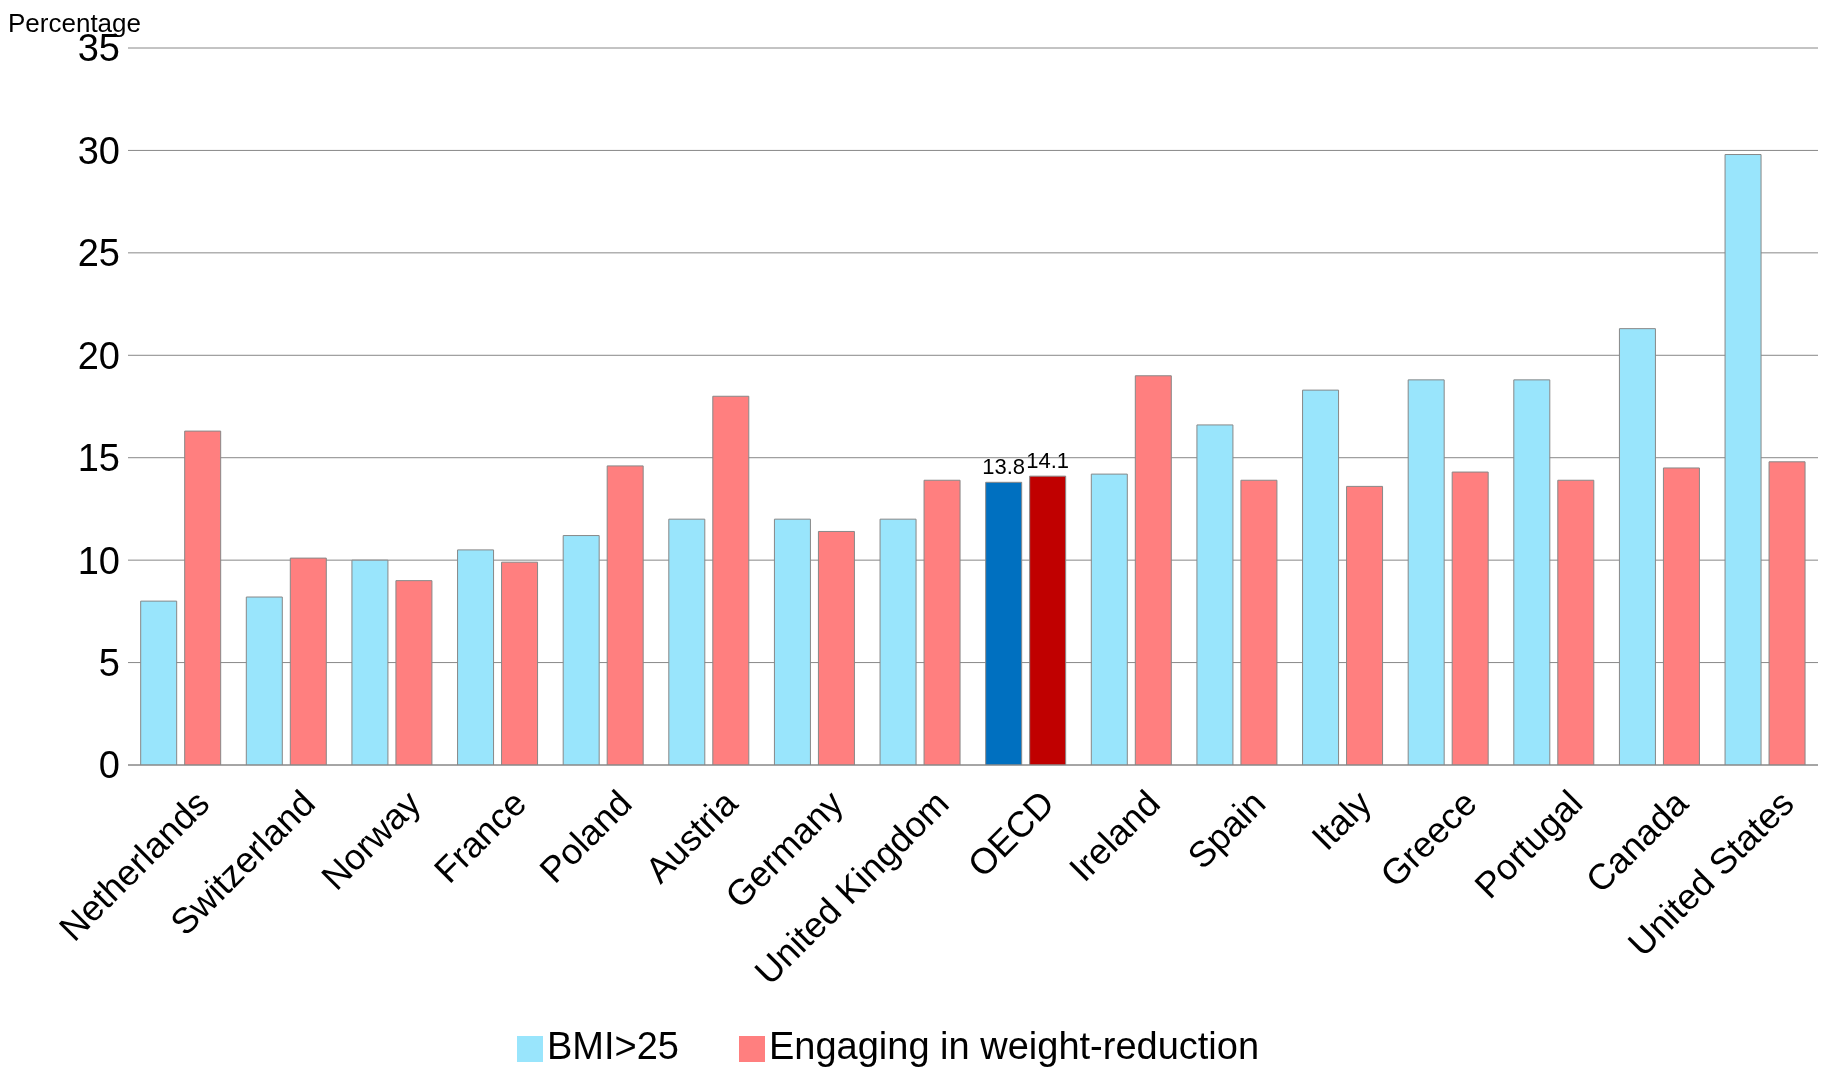 The image size is (1845, 1085). Describe the element at coordinates (1341, 820) in the screenshot. I see `x-tick-label: Italy` at that location.